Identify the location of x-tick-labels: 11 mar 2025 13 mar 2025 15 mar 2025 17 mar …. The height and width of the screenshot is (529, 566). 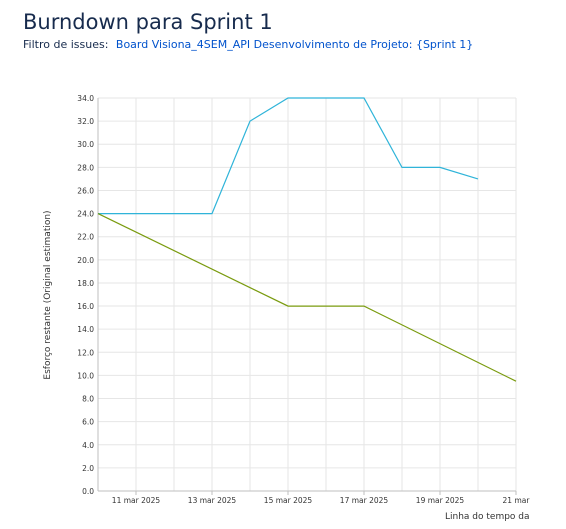
(321, 500).